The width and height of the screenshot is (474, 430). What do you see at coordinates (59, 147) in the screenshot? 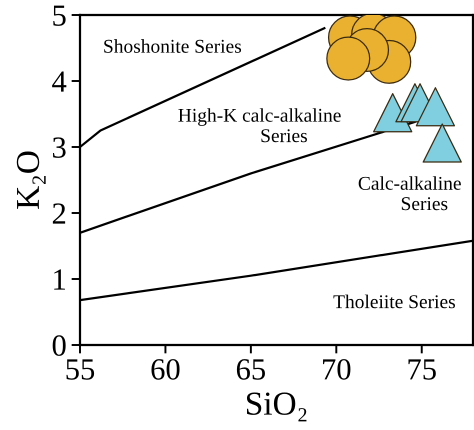
I see `y-tick-label: 3` at bounding box center [59, 147].